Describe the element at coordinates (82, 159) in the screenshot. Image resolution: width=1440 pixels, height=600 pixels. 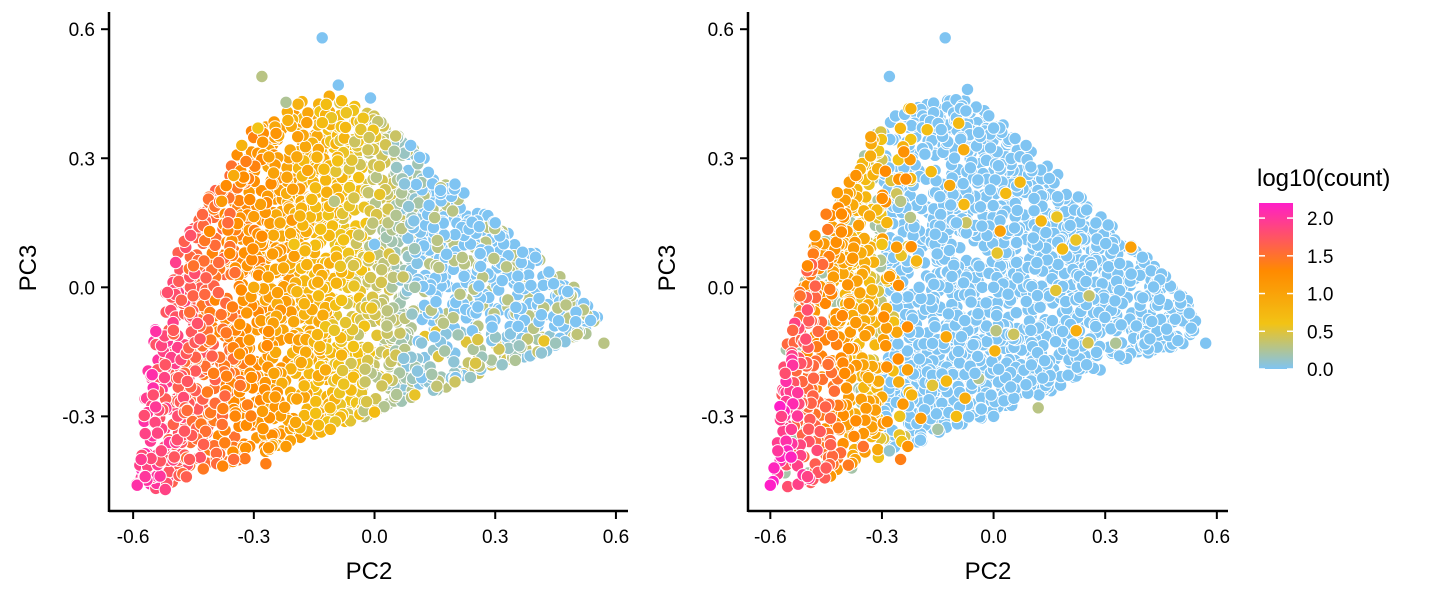
I see `y-tick-label: 0.3` at that location.